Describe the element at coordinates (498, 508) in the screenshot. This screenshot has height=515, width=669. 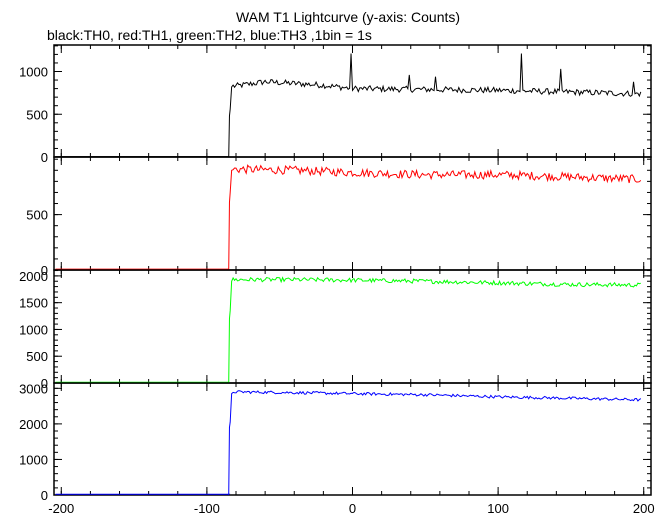
I see `x-tick-label: 100` at that location.